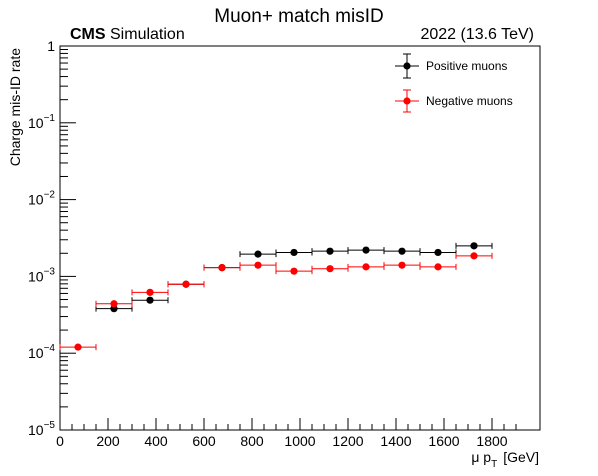  Describe the element at coordinates (52, 238) in the screenshot. I see `y-axis: 110−110−210−310−410−5` at that location.